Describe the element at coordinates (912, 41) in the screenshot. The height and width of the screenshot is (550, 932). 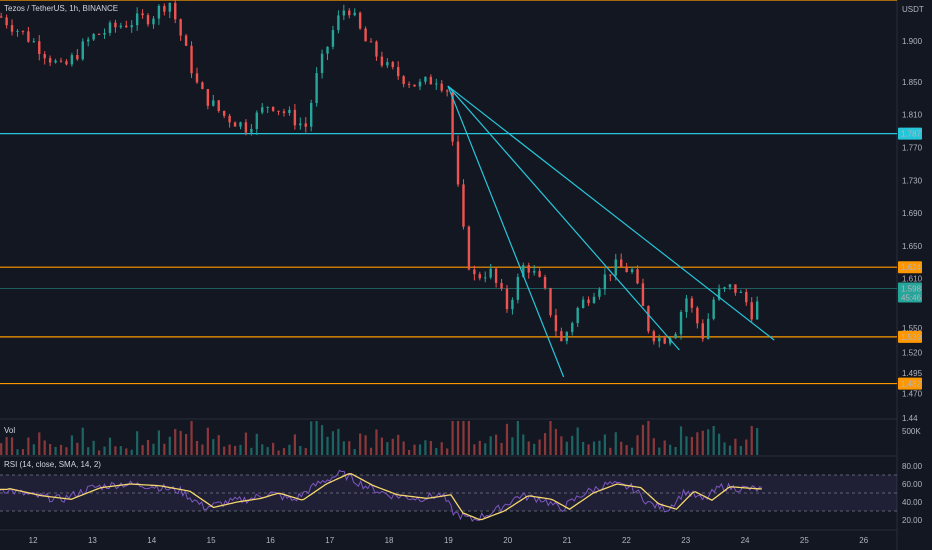
I see `price-tick-label: 1.900` at that location.